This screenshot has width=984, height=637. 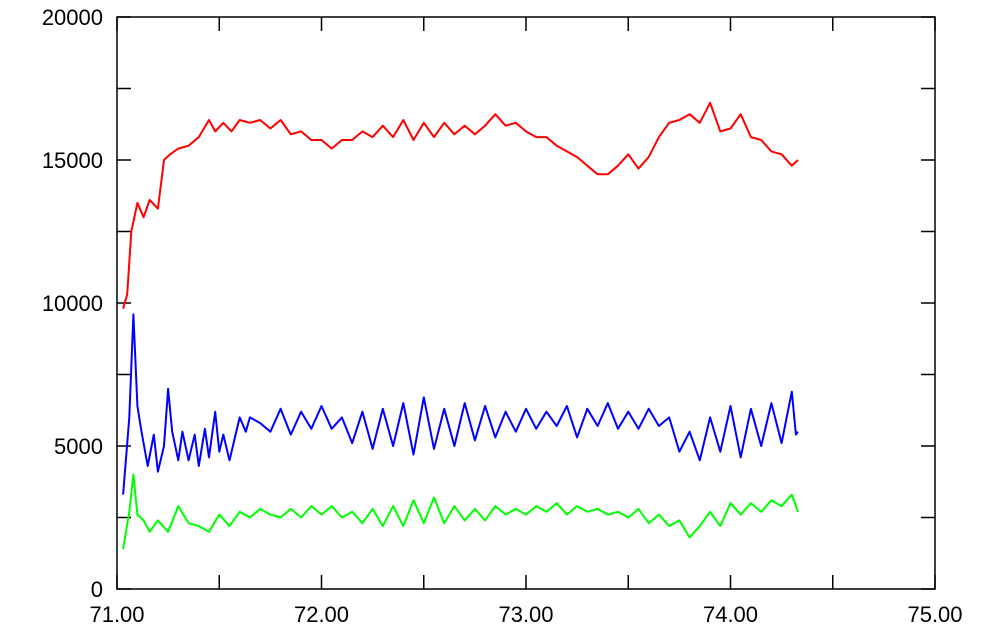 What do you see at coordinates (116, 614) in the screenshot?
I see `x-tick-label: 71.00` at bounding box center [116, 614].